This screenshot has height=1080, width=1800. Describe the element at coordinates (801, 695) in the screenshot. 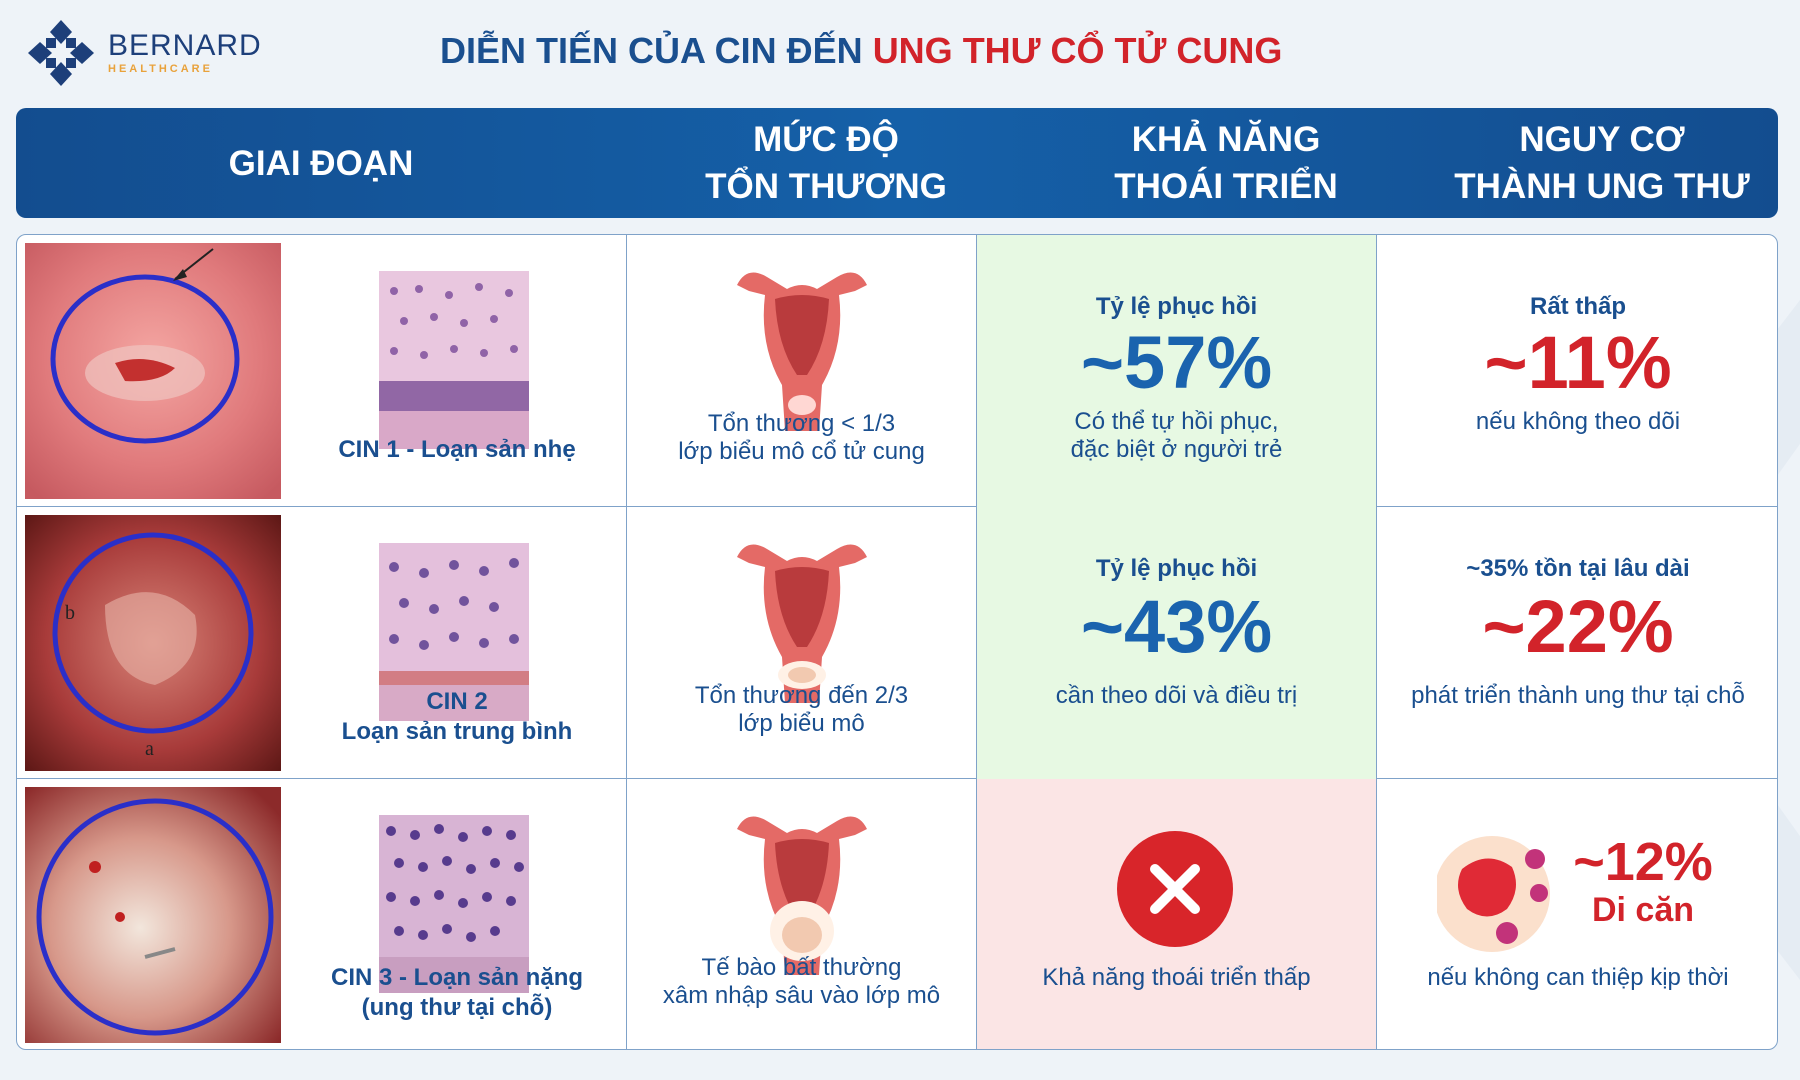

I see `severity-line1: Tổn thương đến 2/3` at that location.